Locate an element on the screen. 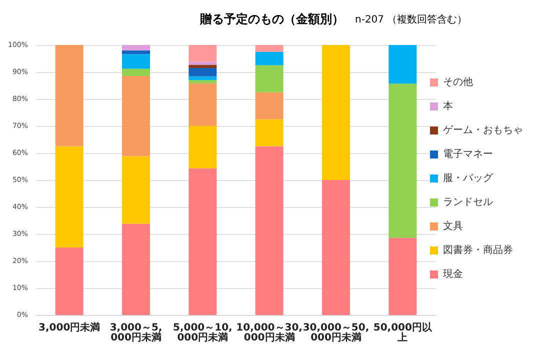  legend-label: ゲーム・おもちゃ is located at coordinates (483, 130).